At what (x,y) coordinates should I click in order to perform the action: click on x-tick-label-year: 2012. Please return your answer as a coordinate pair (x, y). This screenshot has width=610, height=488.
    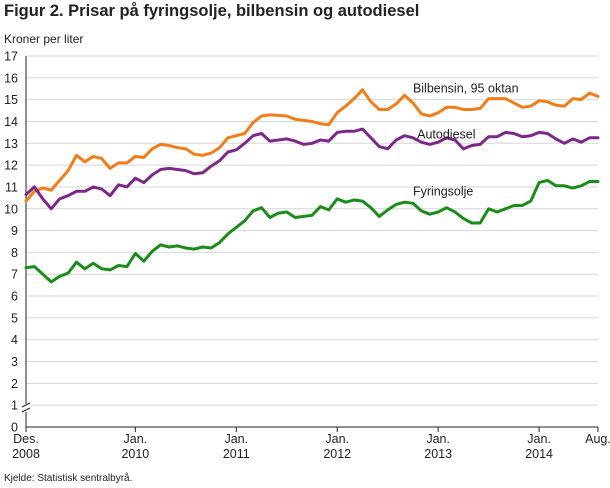
    Looking at the image, I should click on (337, 454).